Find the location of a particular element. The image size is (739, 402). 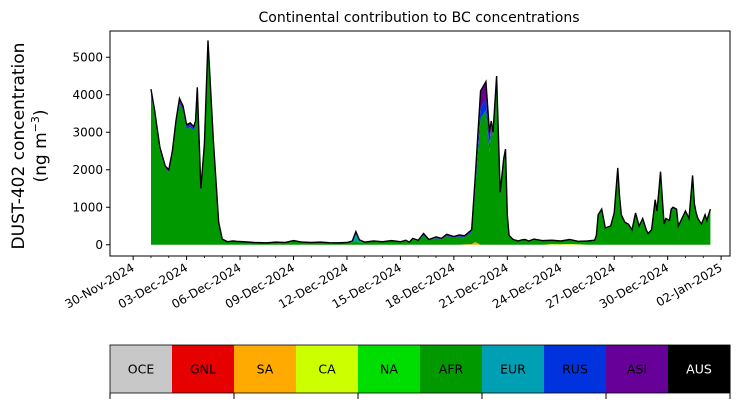

y-tick-label: 3000 is located at coordinates (87, 132).